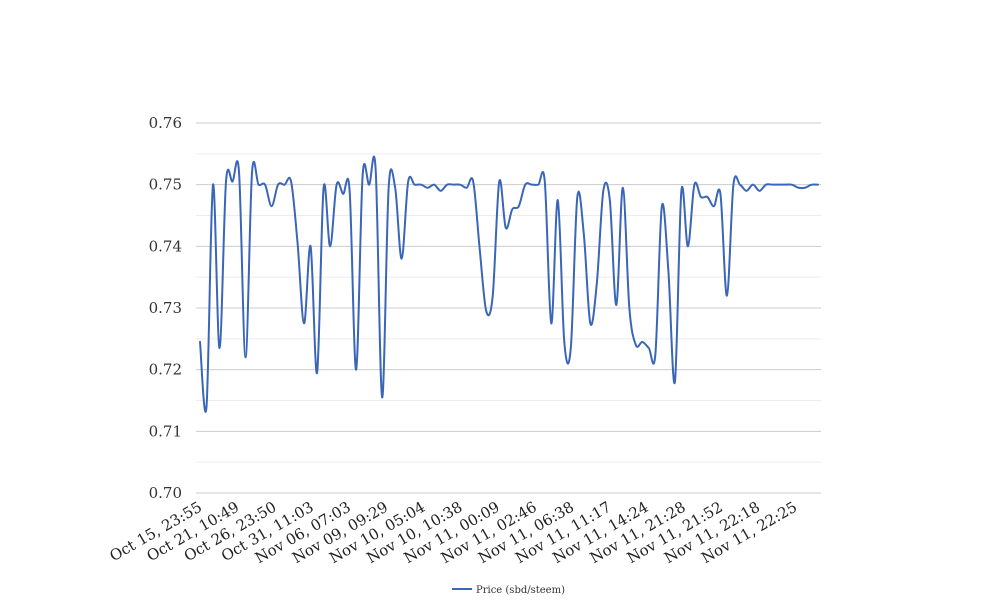  I want to click on y-tick-label: 0.73, so click(165, 308).